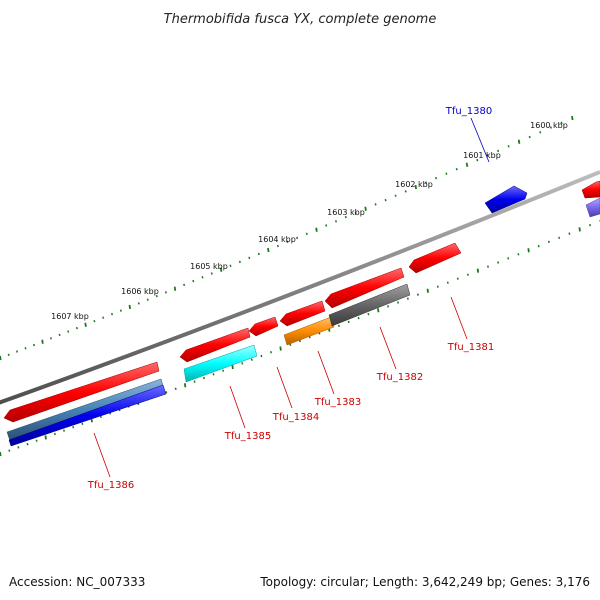 The height and width of the screenshot is (600, 600). Describe the element at coordinates (70, 316) in the screenshot. I see `ruler-label-1607: 1607 kbp` at that location.